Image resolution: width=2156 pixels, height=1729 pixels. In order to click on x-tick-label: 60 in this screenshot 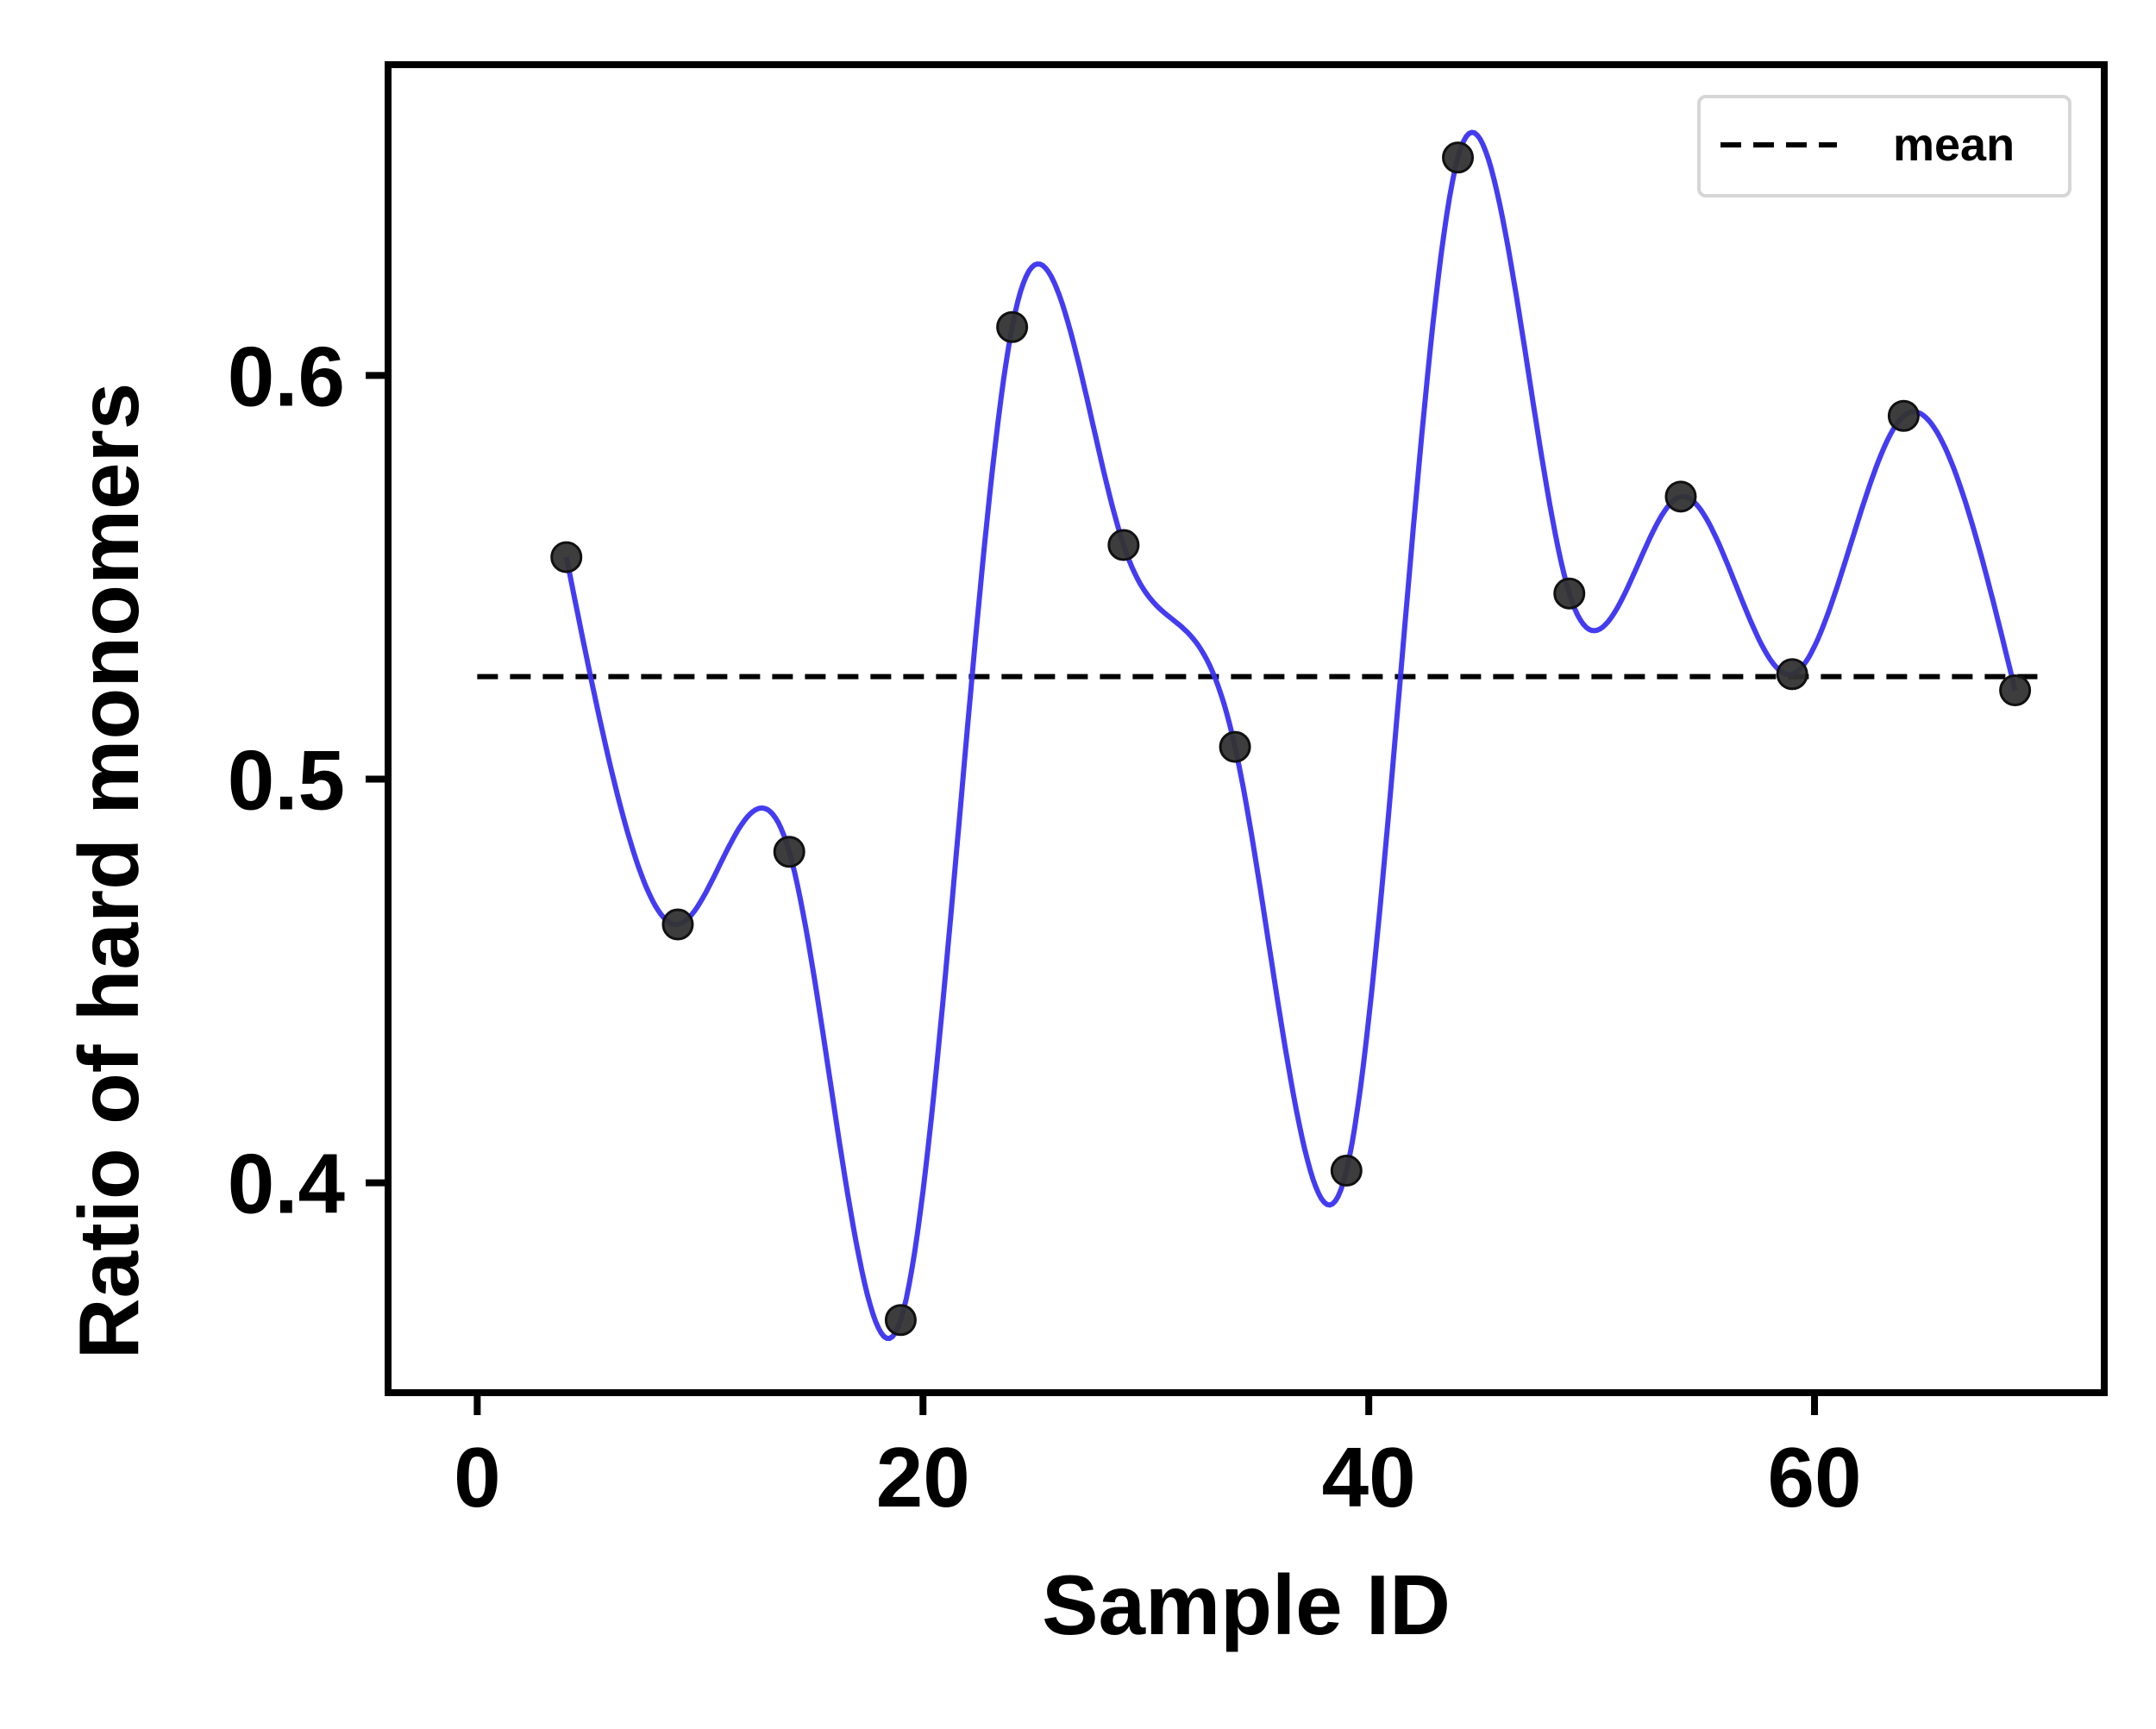, I will do `click(1815, 1478)`.